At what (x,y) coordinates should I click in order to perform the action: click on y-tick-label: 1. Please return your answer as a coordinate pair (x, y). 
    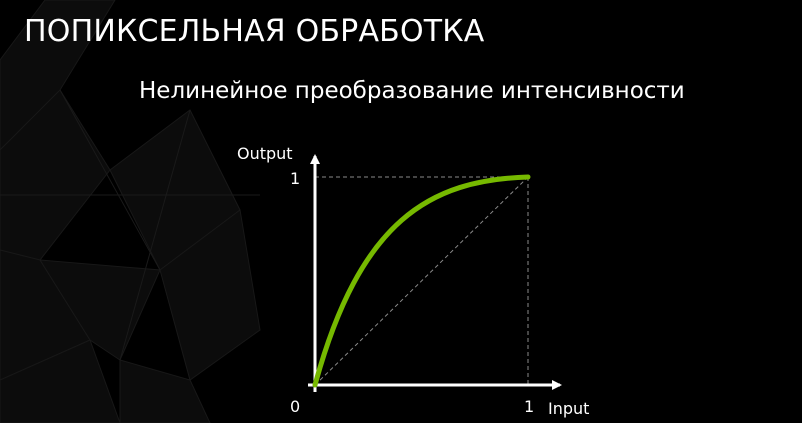
    Looking at the image, I should click on (295, 178).